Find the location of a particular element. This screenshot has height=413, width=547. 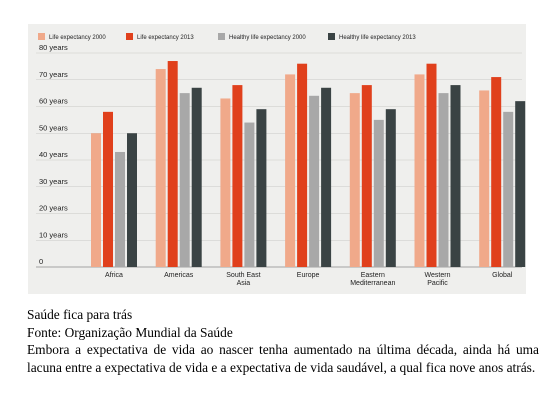

y-tick-label: 10 years is located at coordinates (53, 234).